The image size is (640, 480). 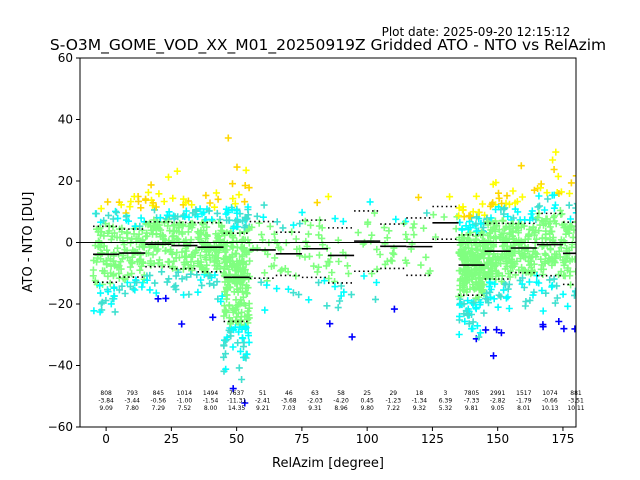 What do you see at coordinates (498, 408) in the screenshot?
I see `bin-stat-label: 9.05` at bounding box center [498, 408].